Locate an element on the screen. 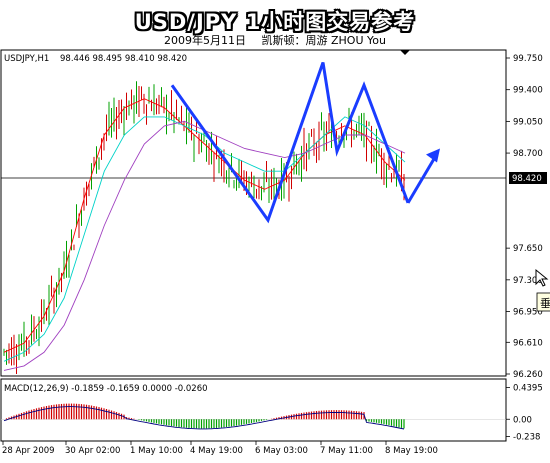 This screenshot has height=463, width=550. cursor-icon is located at coordinates (542, 277).